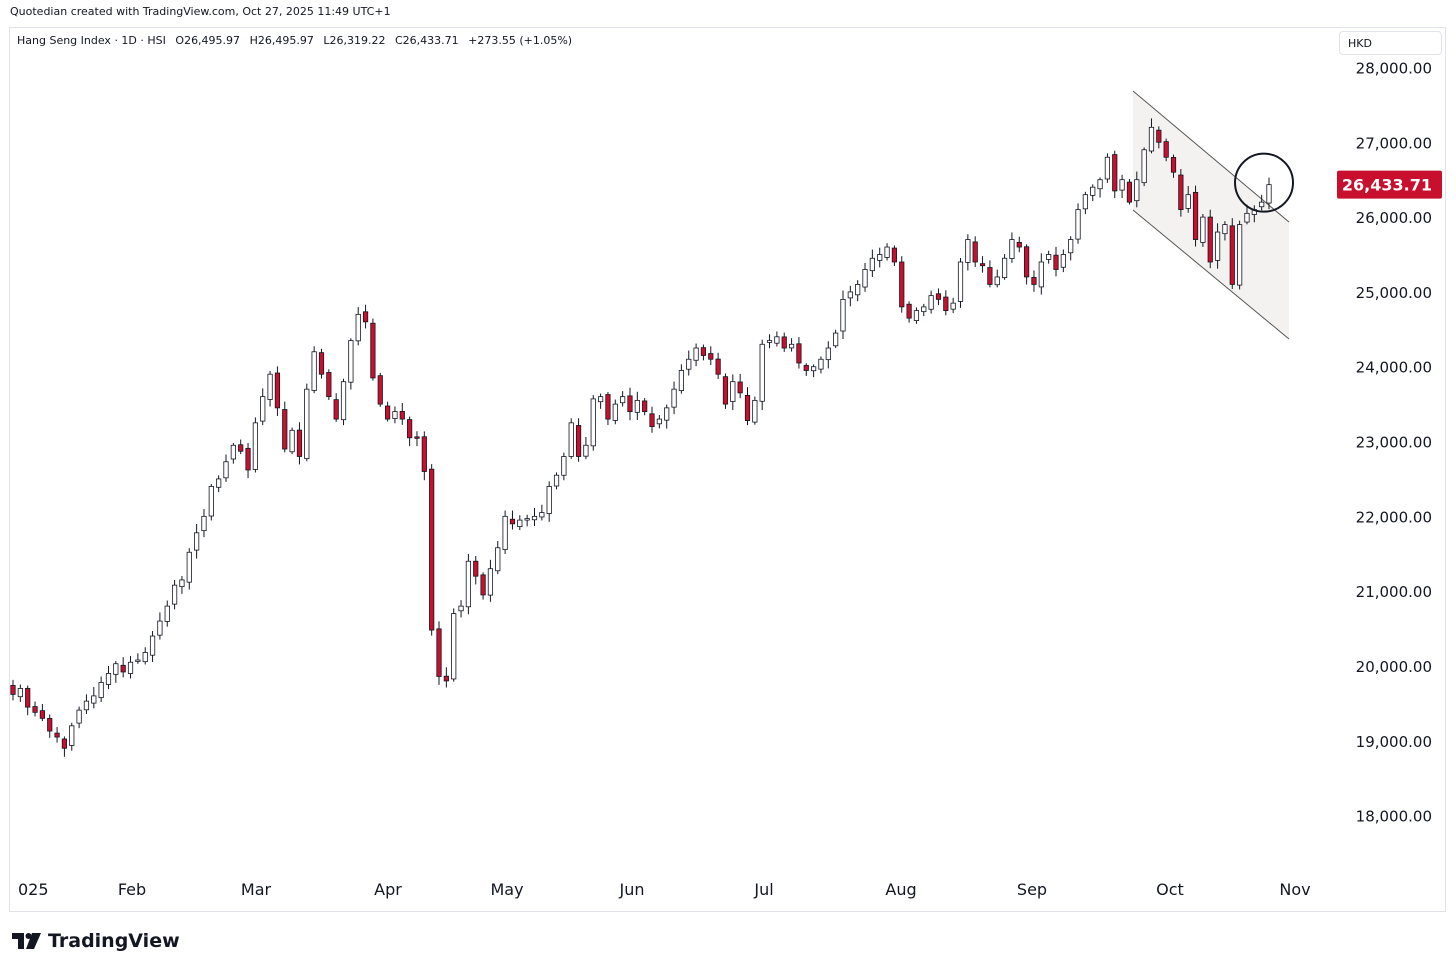 The image size is (1456, 971). Describe the element at coordinates (1389, 184) in the screenshot. I see `last-price-badge` at that location.